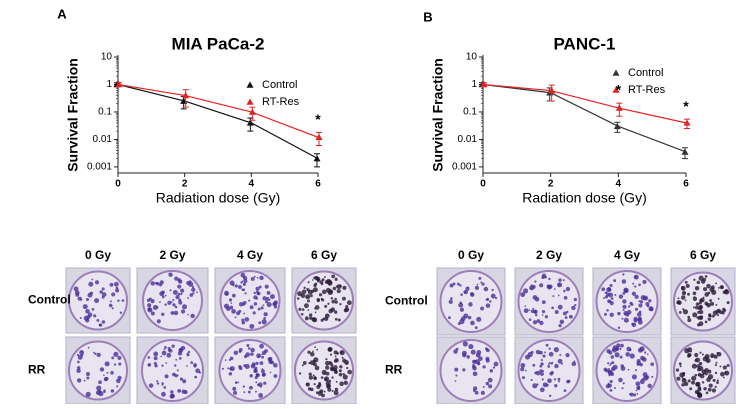  Describe the element at coordinates (279, 85) in the screenshot. I see `legend-label: Control` at that location.